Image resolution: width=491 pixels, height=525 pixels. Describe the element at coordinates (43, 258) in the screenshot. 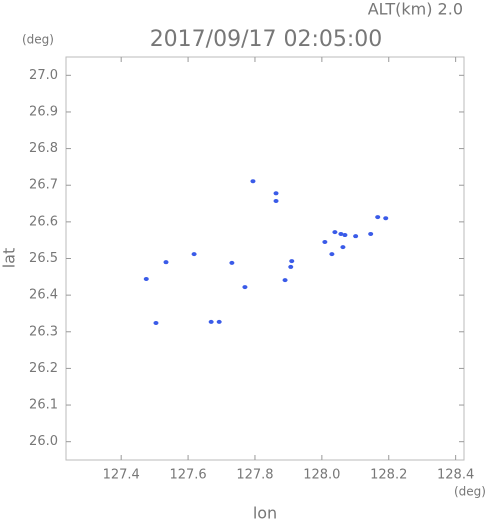

I see `y-tick-label: 26.5` at that location.